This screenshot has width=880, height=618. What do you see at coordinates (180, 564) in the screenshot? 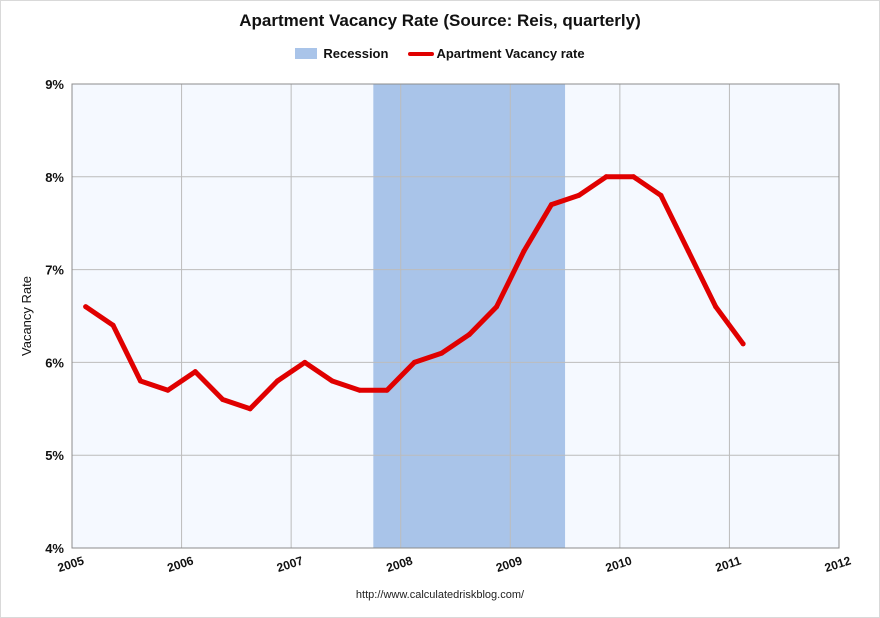
I see `x-tick-label: 2006` at bounding box center [180, 564].